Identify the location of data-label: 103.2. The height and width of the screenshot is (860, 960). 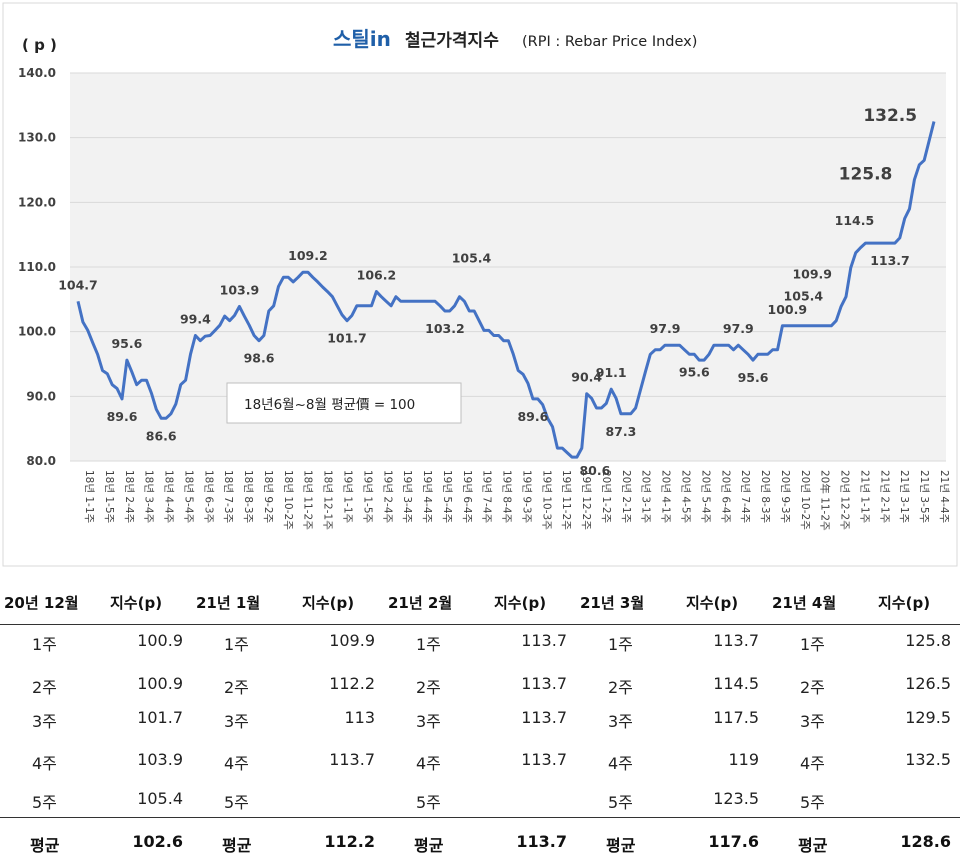
(445, 328).